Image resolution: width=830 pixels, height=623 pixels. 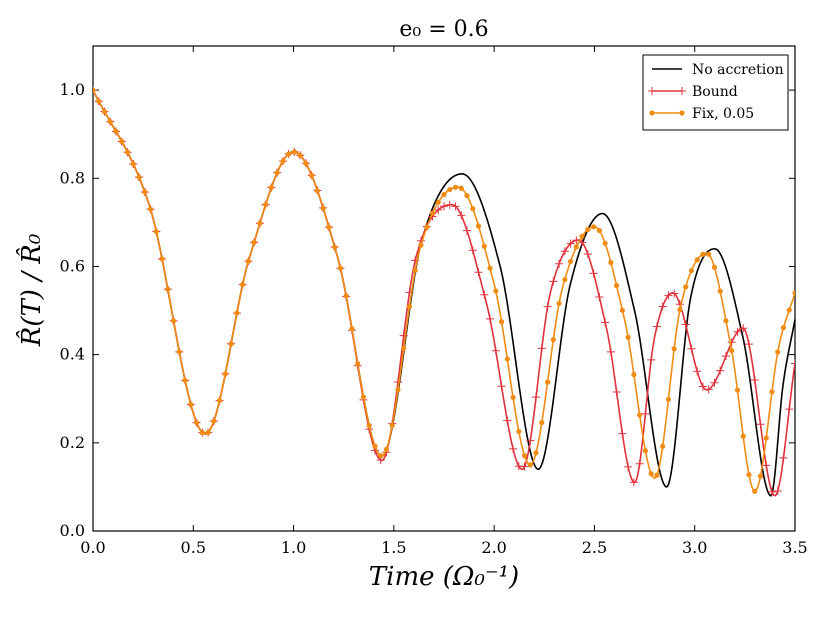 I want to click on x-tick-label: 1.0, so click(x=293, y=547).